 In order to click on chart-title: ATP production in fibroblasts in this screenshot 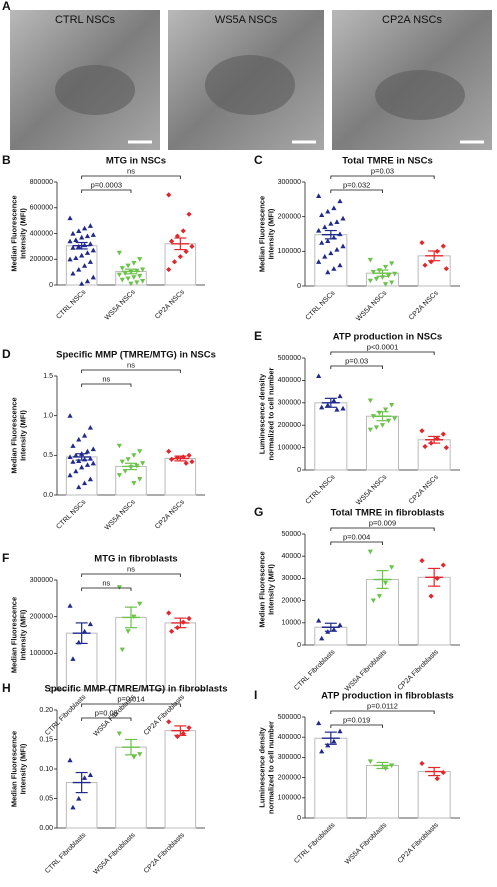, I will do `click(387, 696)`.